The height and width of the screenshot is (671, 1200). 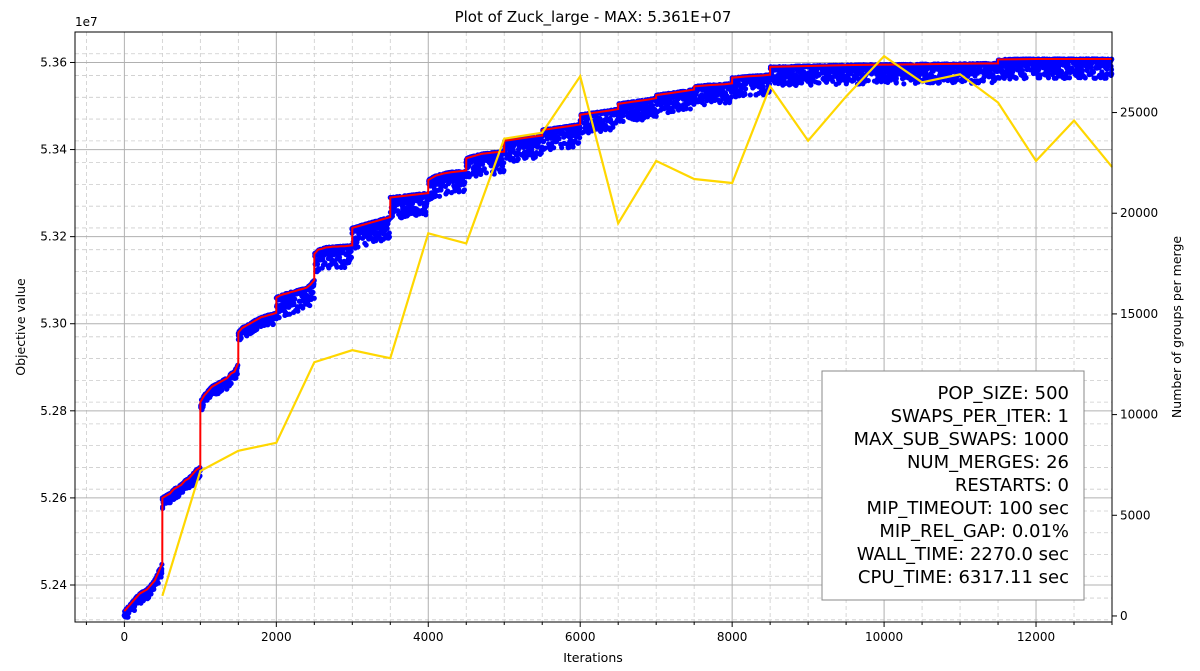 I want to click on y-tick-label: 5.26, so click(x=53, y=498).